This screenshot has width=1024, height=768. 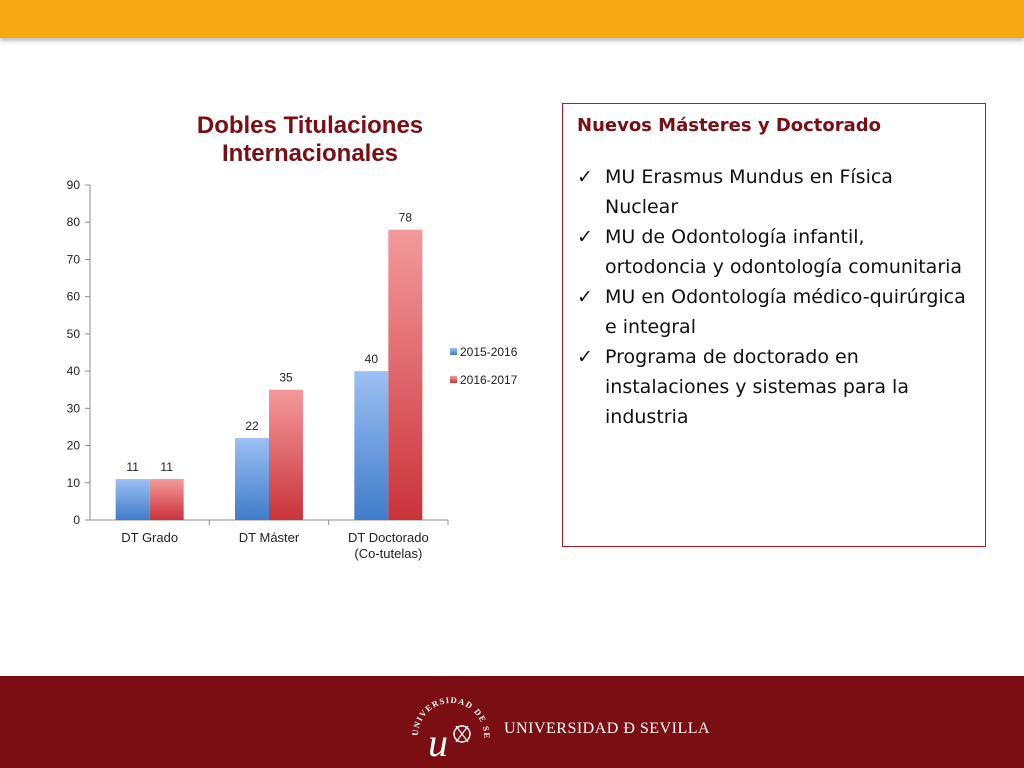 I want to click on data-label: 40, so click(x=372, y=359).